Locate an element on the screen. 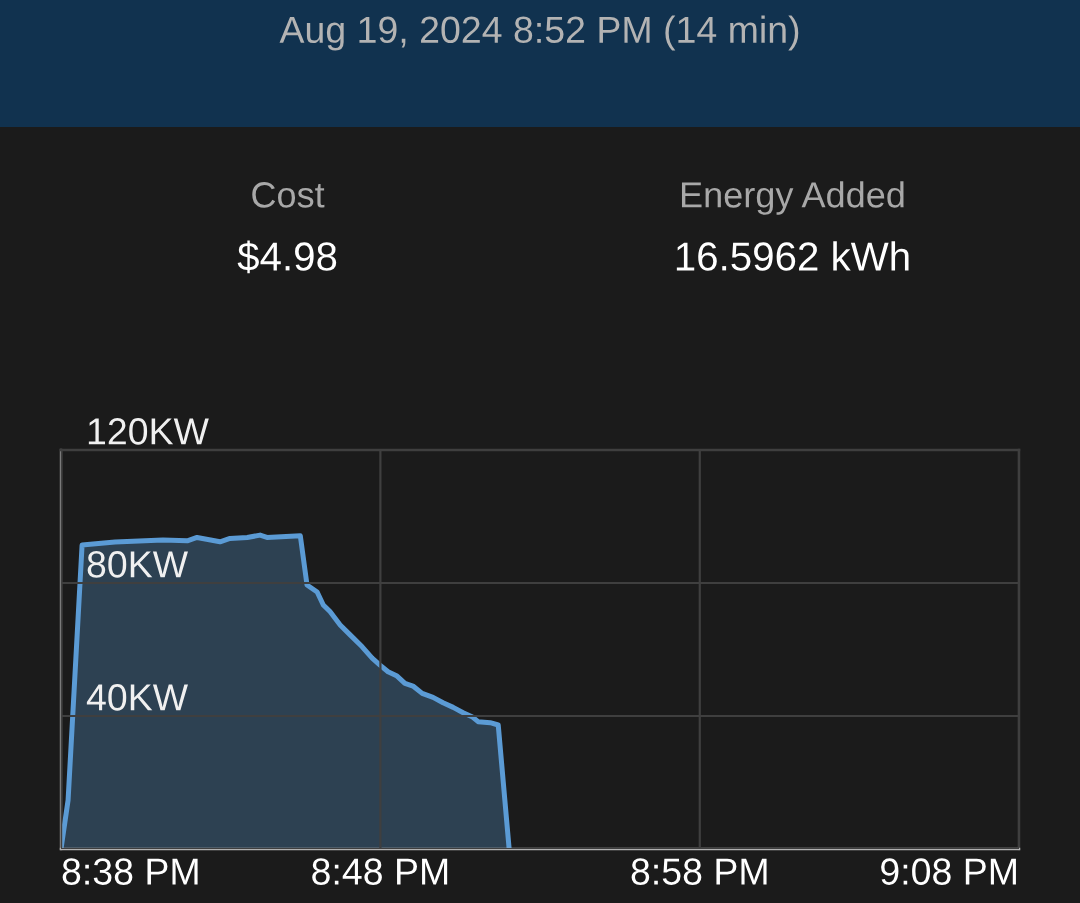  text: $4.98 is located at coordinates (287, 257).